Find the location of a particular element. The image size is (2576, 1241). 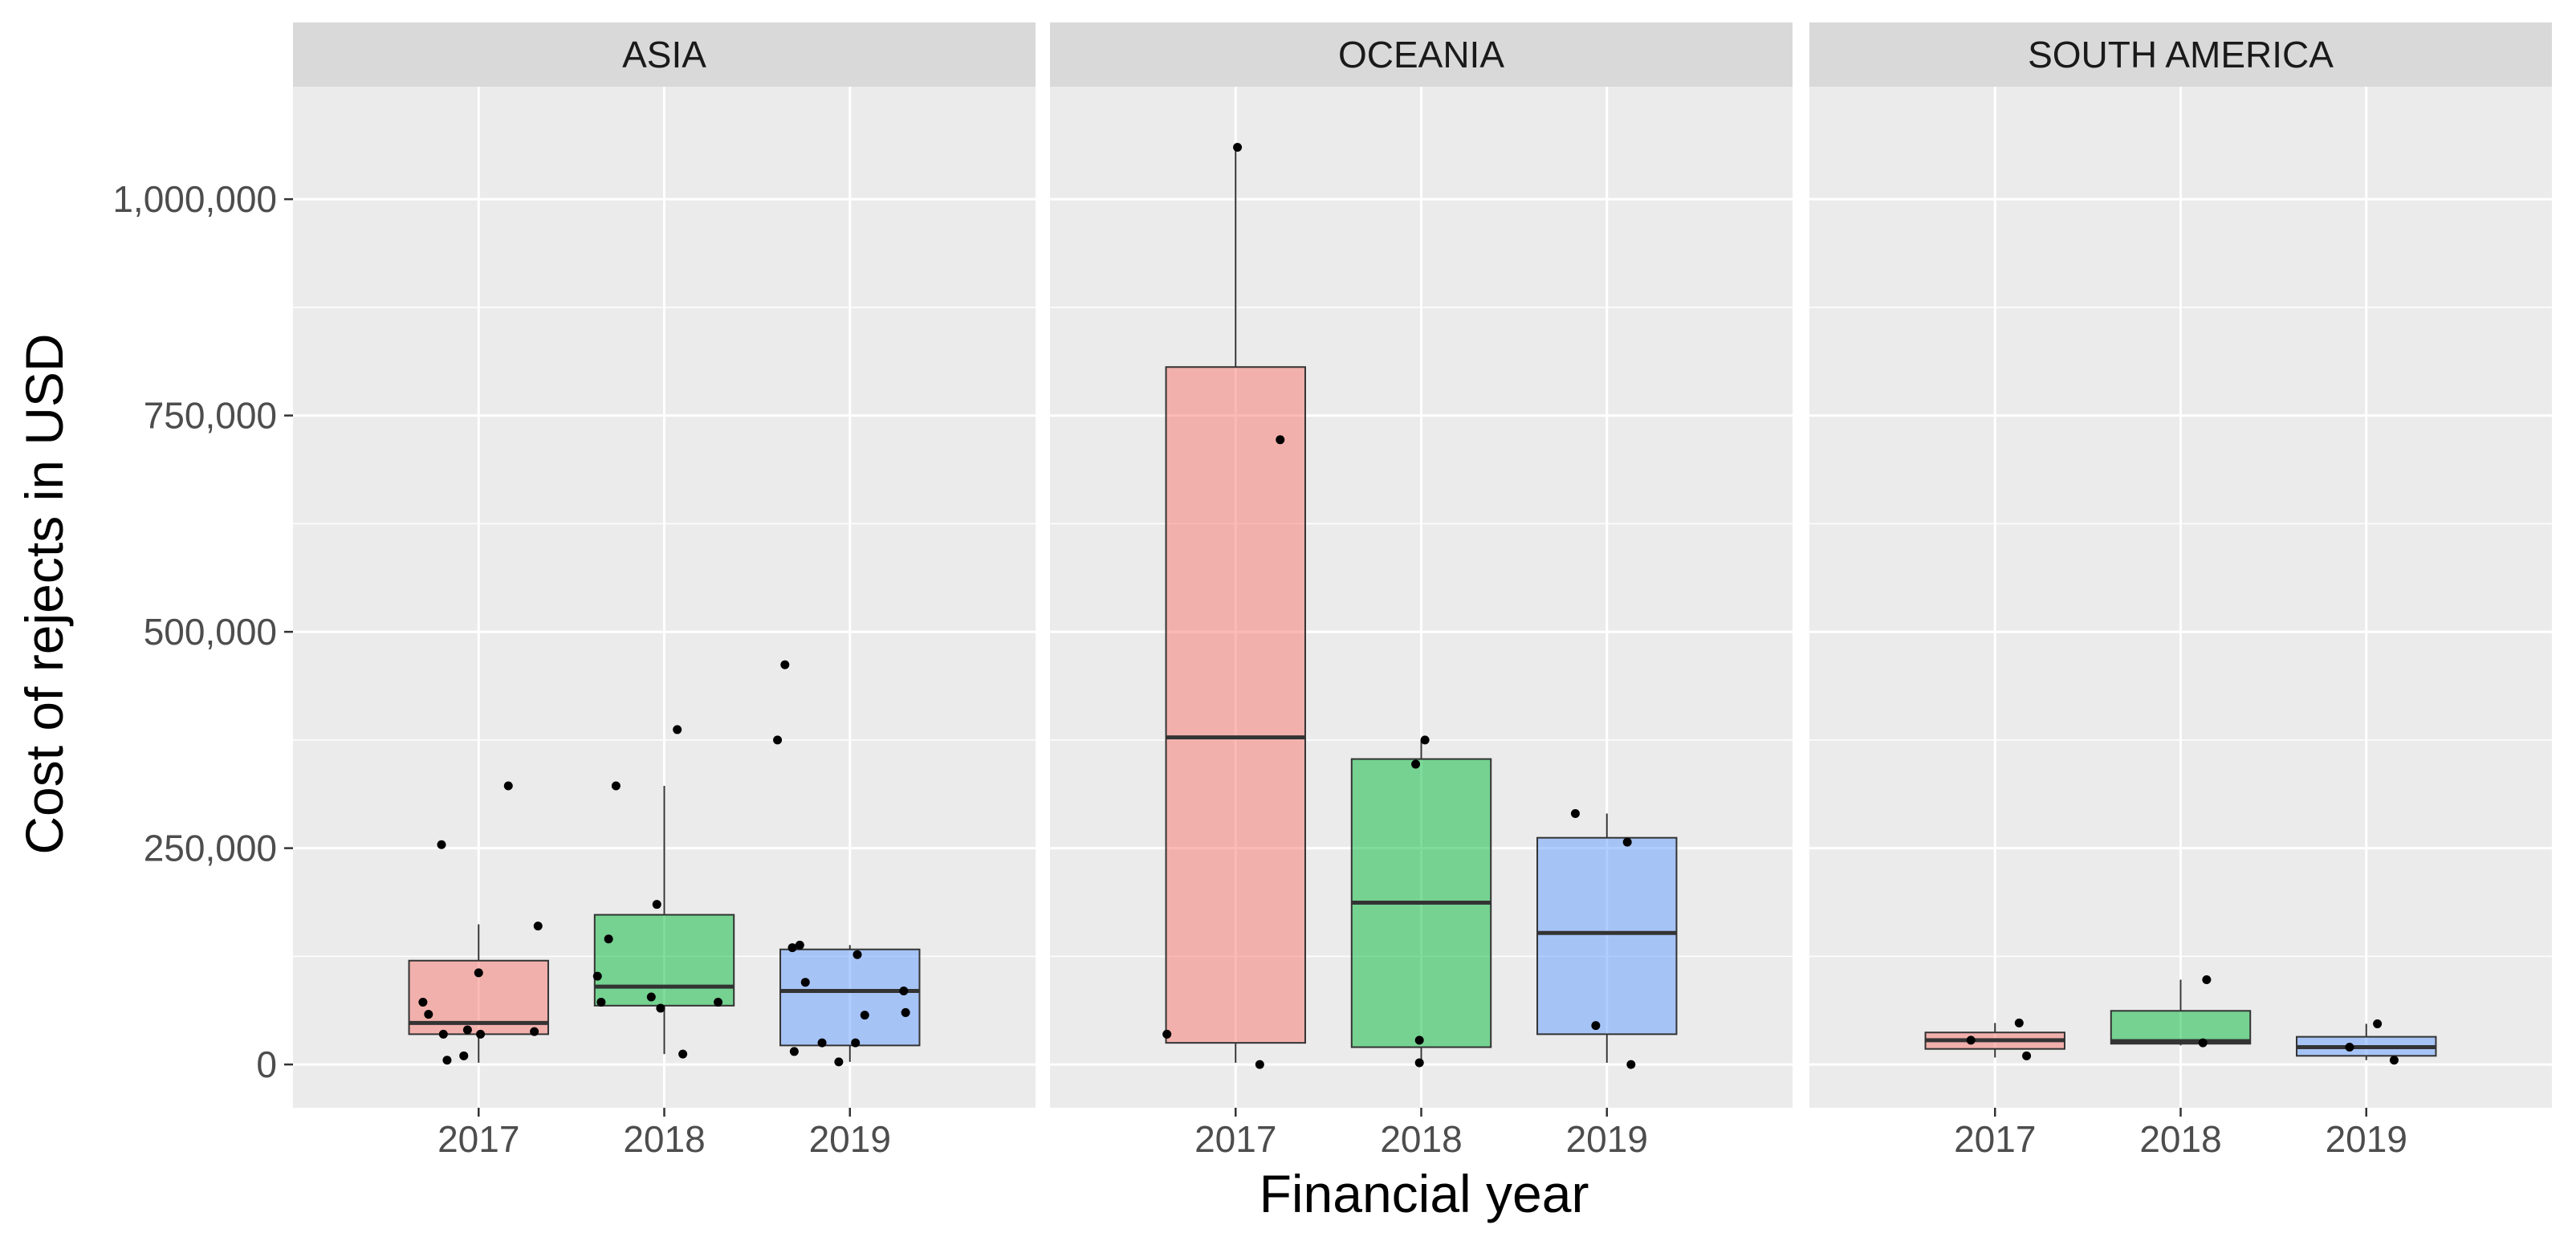

y-tick-label: 250,000 is located at coordinates (210, 849).